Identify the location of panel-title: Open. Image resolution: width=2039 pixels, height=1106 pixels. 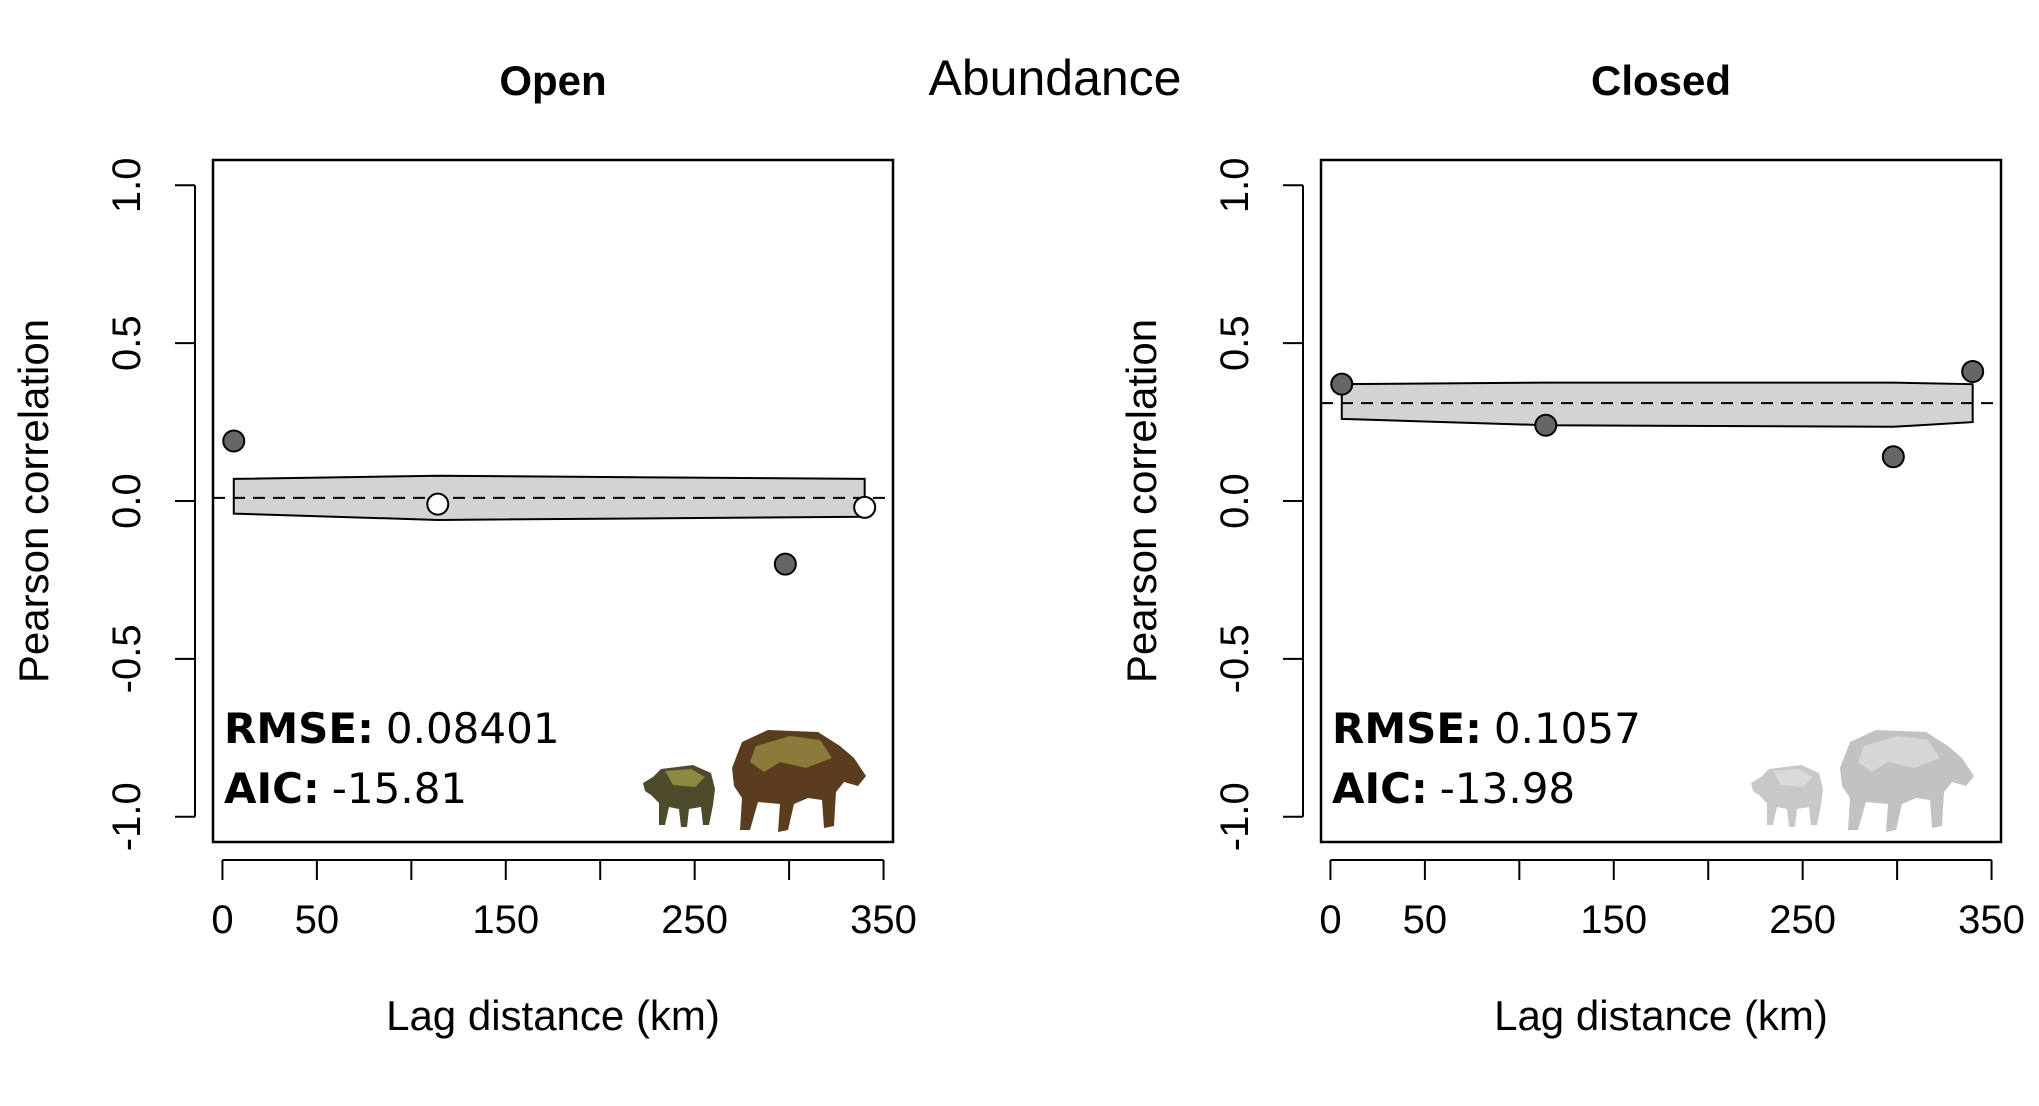
(552, 80).